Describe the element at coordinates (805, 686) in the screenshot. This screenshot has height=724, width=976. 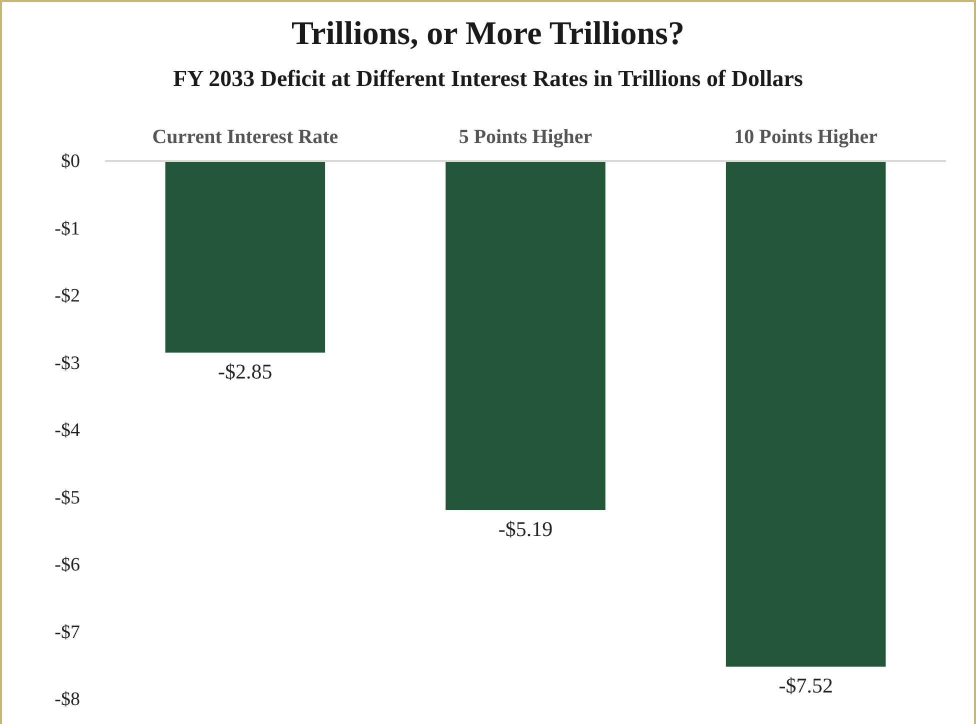
I see `data-label: -$7.52` at that location.